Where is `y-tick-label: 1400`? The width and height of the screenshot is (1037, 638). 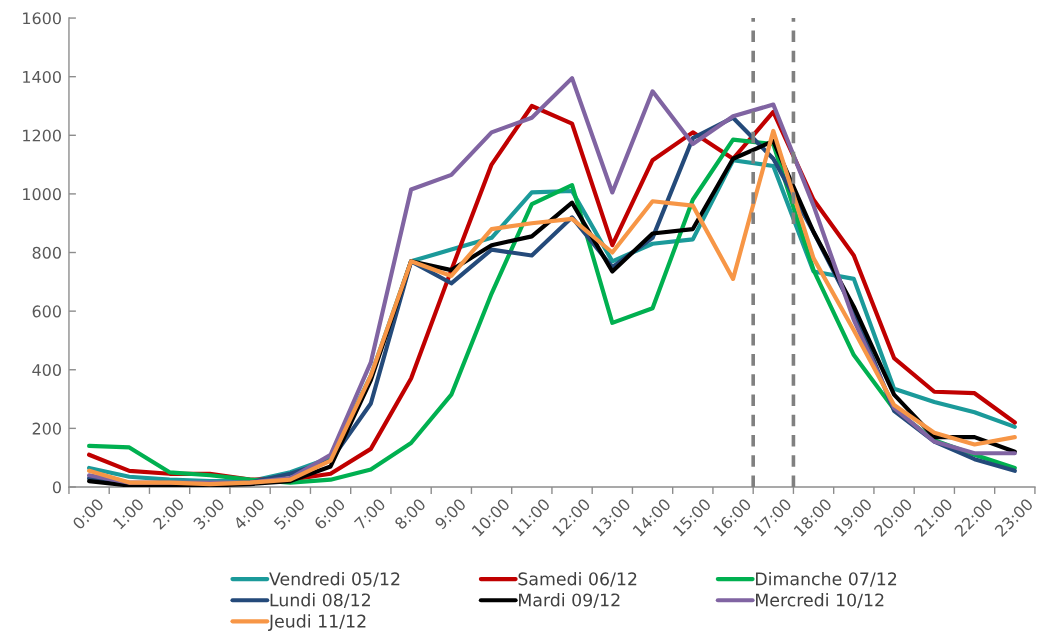
y-tick-label: 1400 is located at coordinates (42, 76).